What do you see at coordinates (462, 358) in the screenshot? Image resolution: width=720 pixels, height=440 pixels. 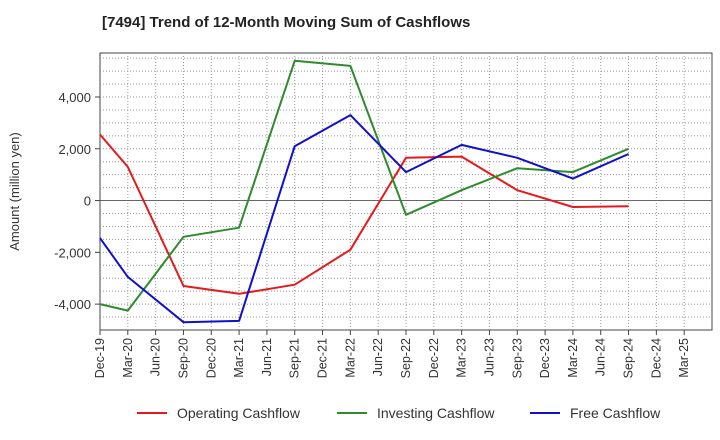 I see `x-tick-label: Mar-23` at bounding box center [462, 358].